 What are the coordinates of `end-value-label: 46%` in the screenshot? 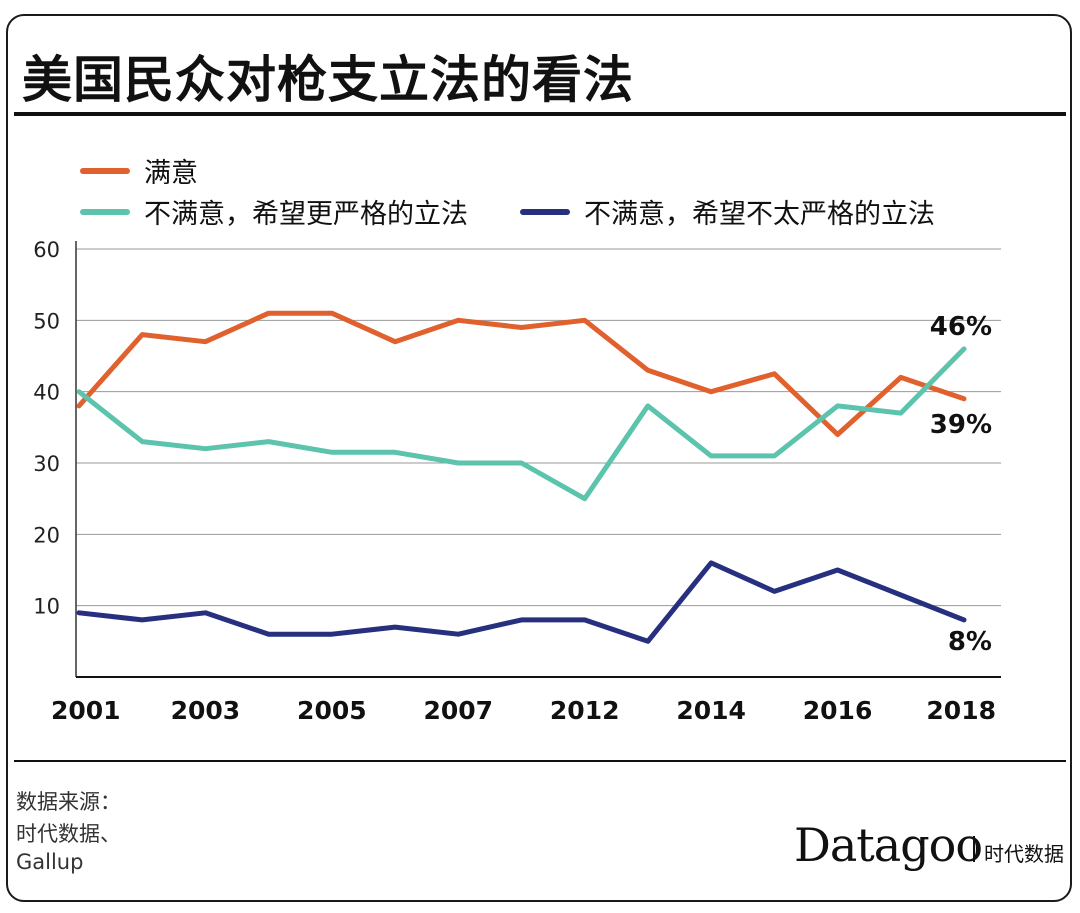 It's located at (961, 327).